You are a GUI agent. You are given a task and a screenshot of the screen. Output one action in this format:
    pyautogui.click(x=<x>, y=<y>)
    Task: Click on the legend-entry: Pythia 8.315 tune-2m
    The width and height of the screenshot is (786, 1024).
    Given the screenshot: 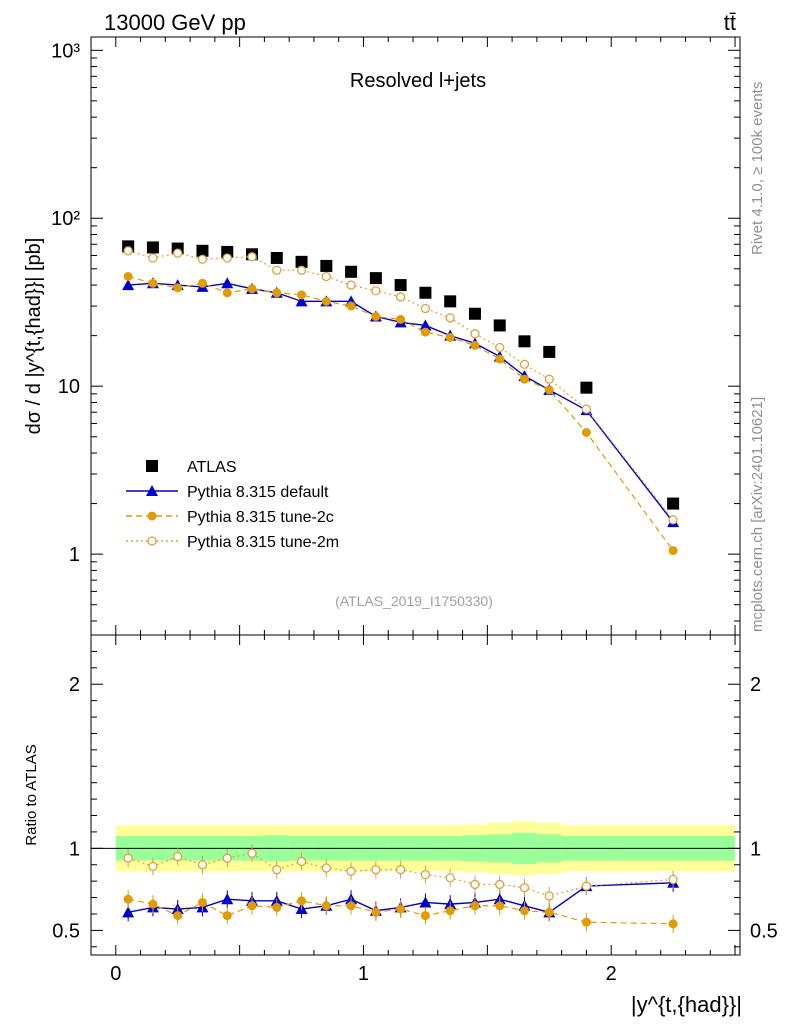 What is the action you would take?
    pyautogui.click(x=232, y=542)
    